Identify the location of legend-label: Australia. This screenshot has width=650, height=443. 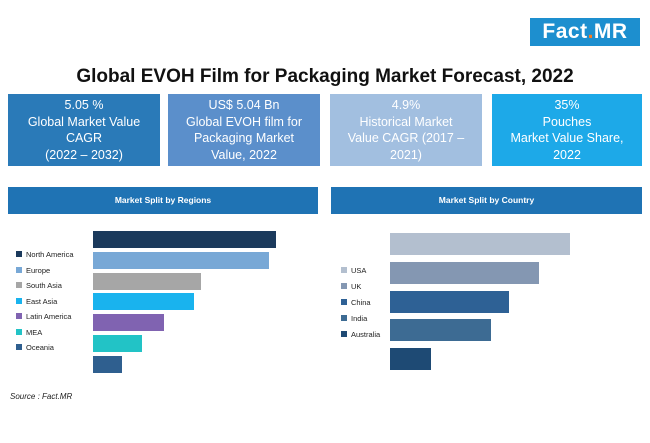
(366, 334).